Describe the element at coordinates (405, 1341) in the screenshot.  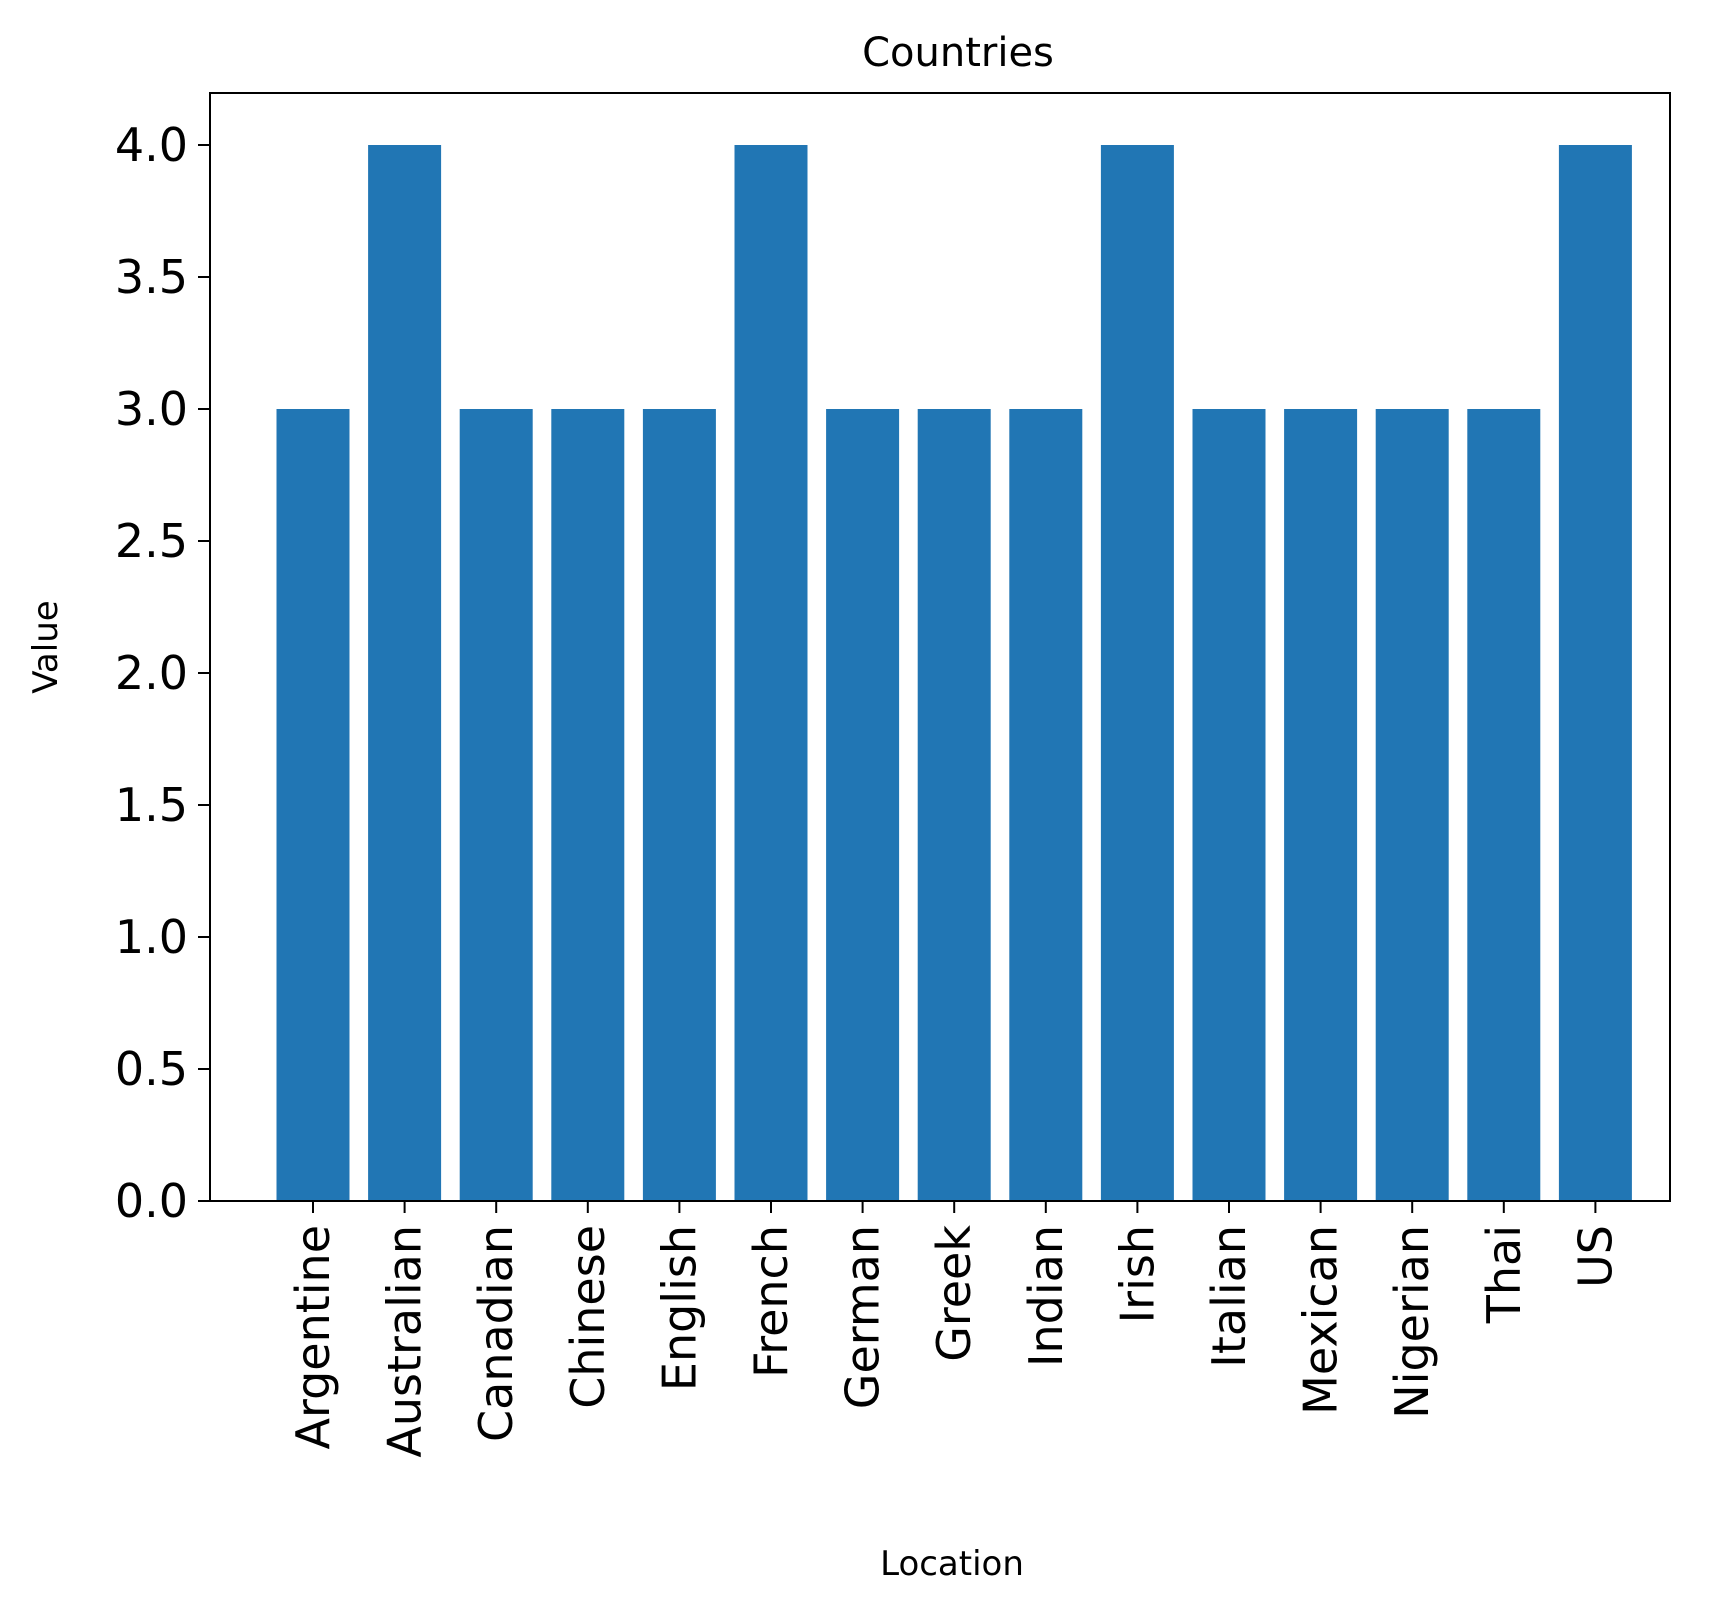
I see `x-tick-label: Australian` at that location.